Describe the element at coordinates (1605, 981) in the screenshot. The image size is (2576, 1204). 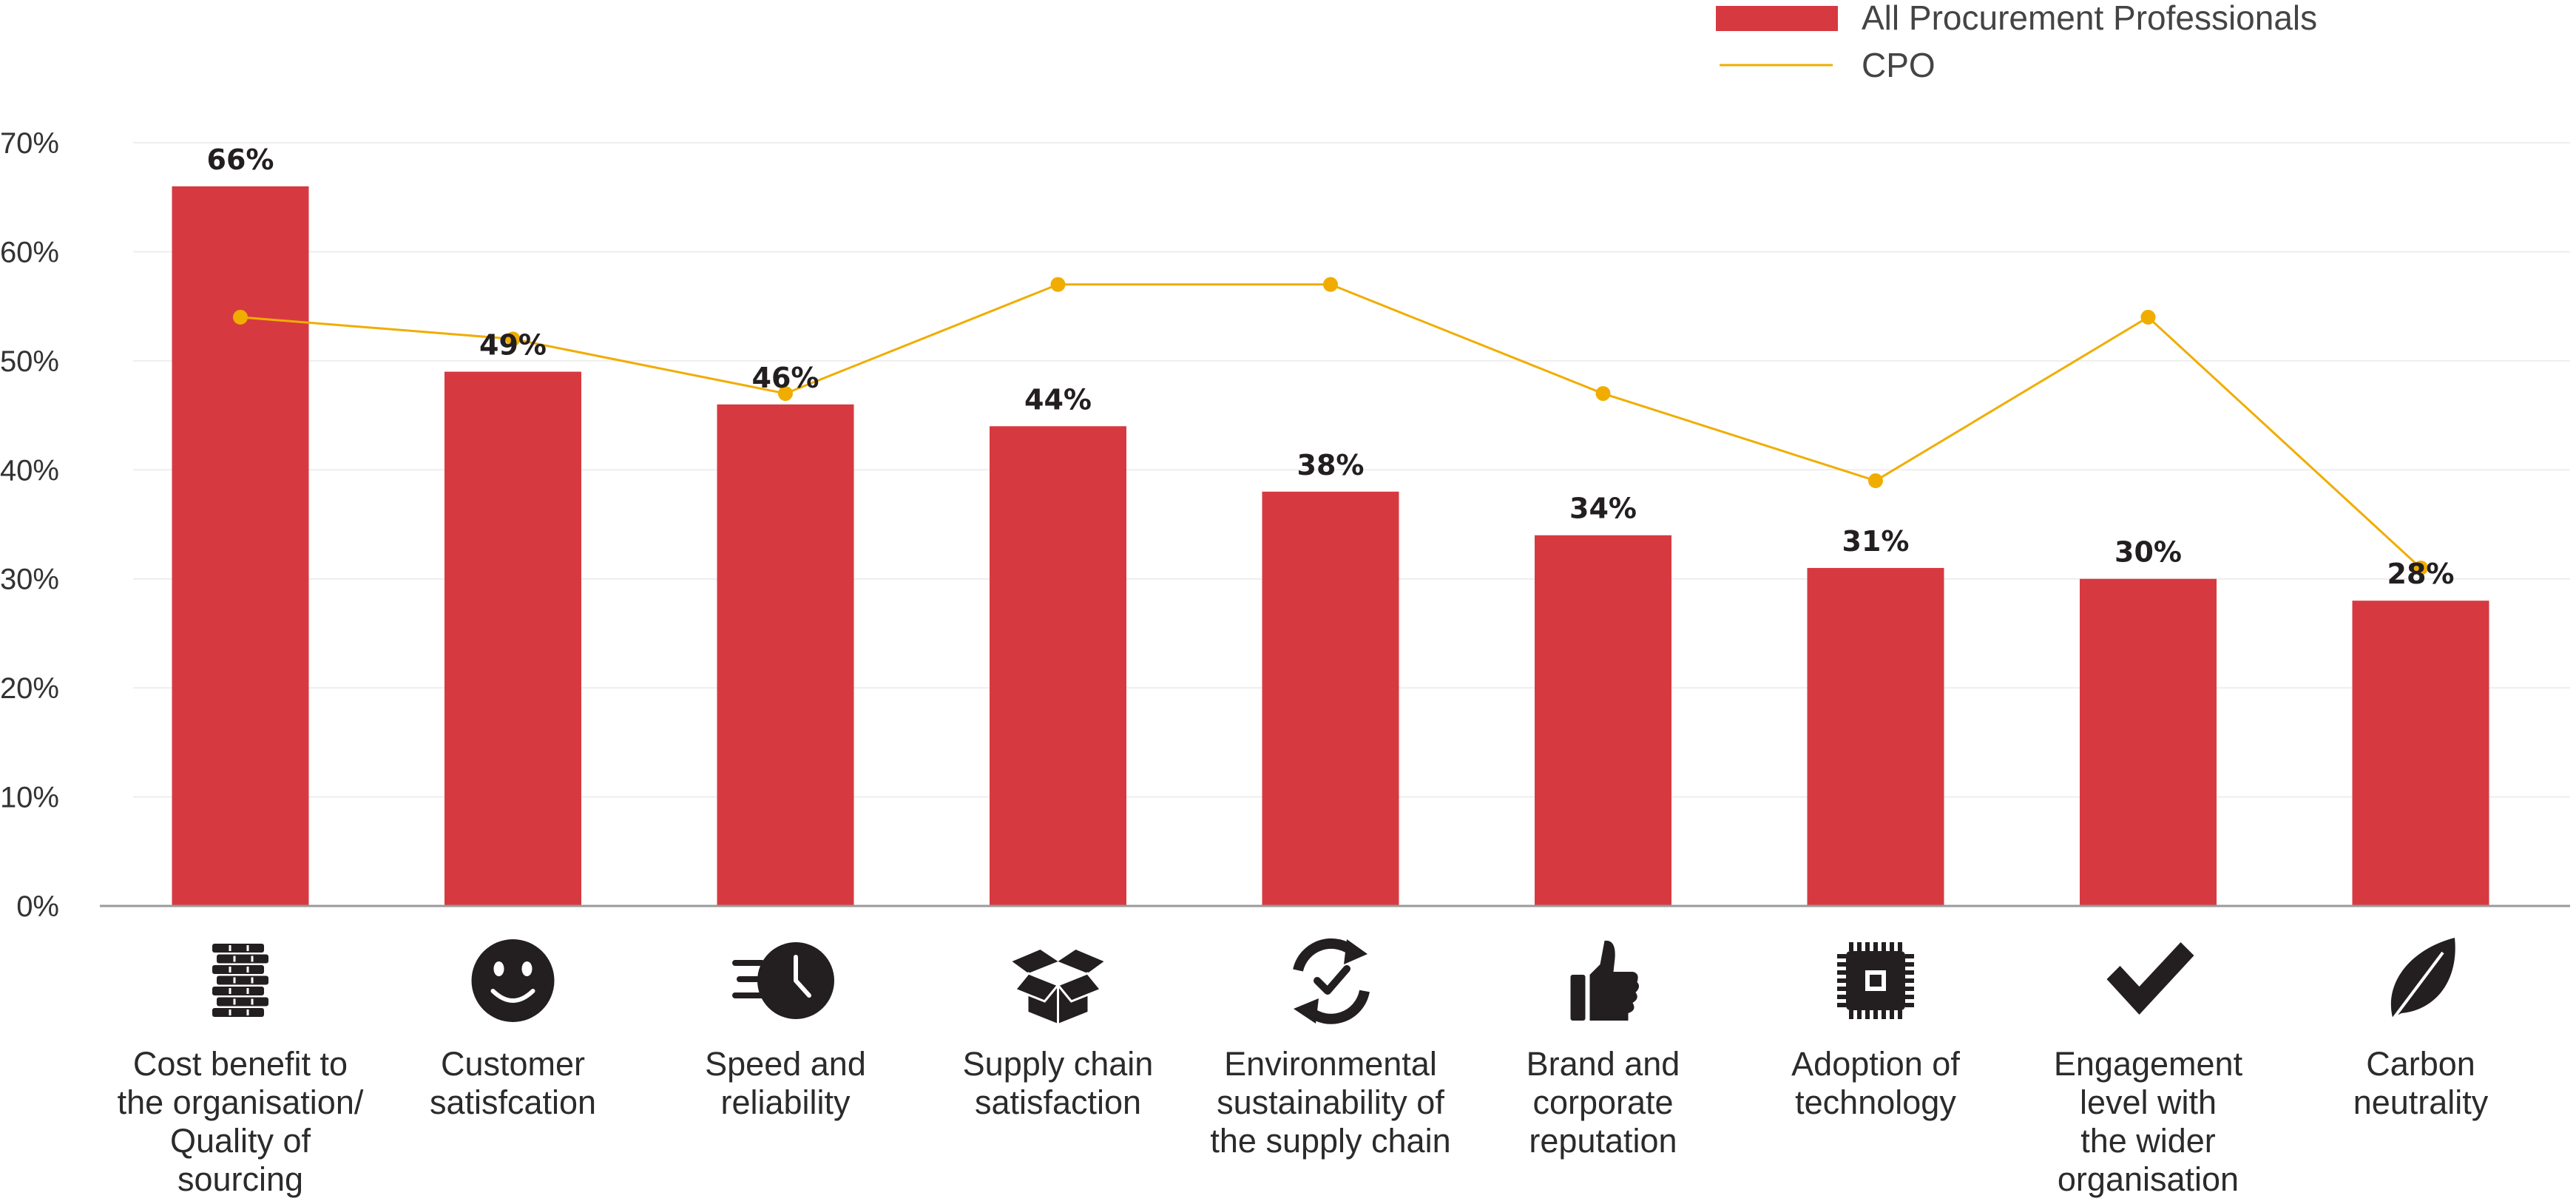
I see `thumbs-up-icon` at that location.